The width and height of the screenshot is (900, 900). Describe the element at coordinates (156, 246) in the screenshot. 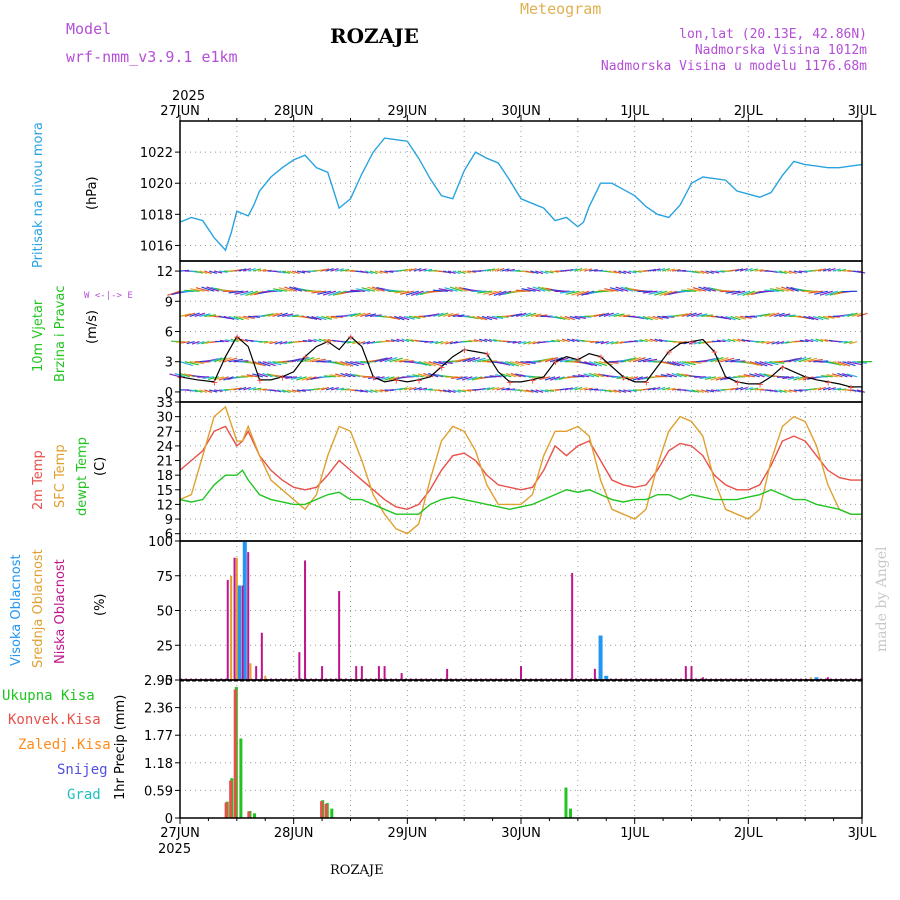

I see `y-tick-label: 1016` at that location.